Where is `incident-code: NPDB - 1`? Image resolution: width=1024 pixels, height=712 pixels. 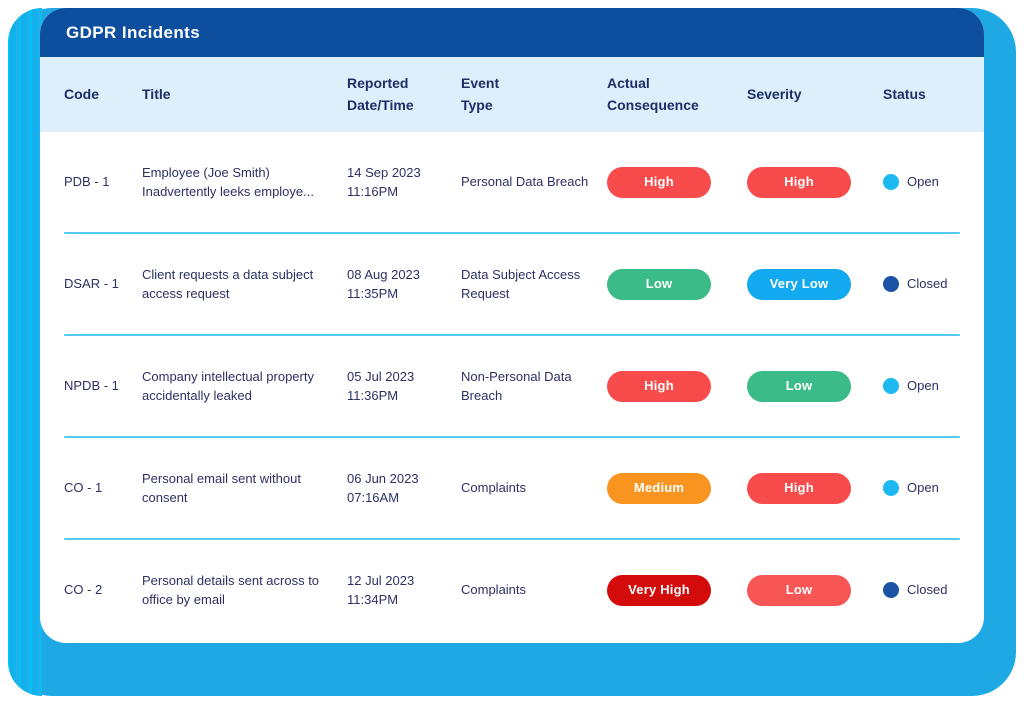 incident-code: NPDB - 1 is located at coordinates (91, 386).